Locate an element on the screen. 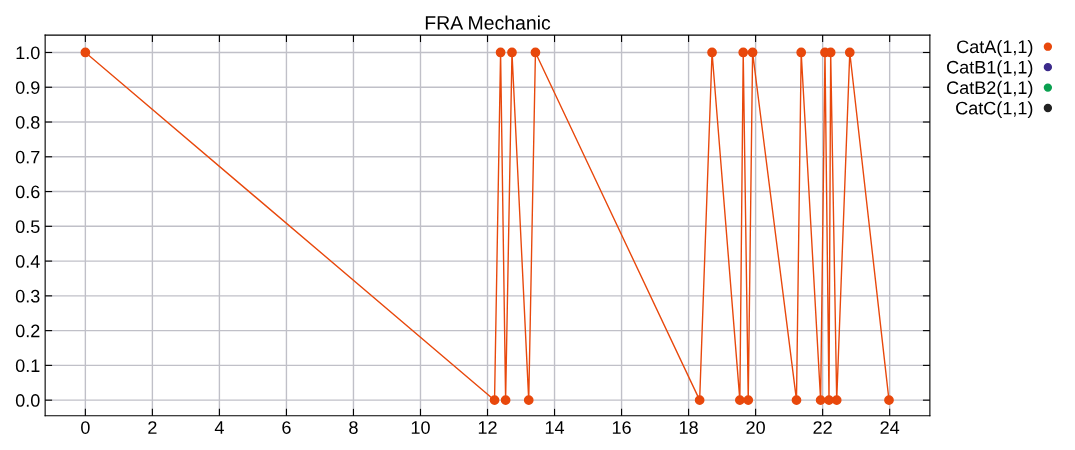  x-tick-label: 12 is located at coordinates (487, 427).